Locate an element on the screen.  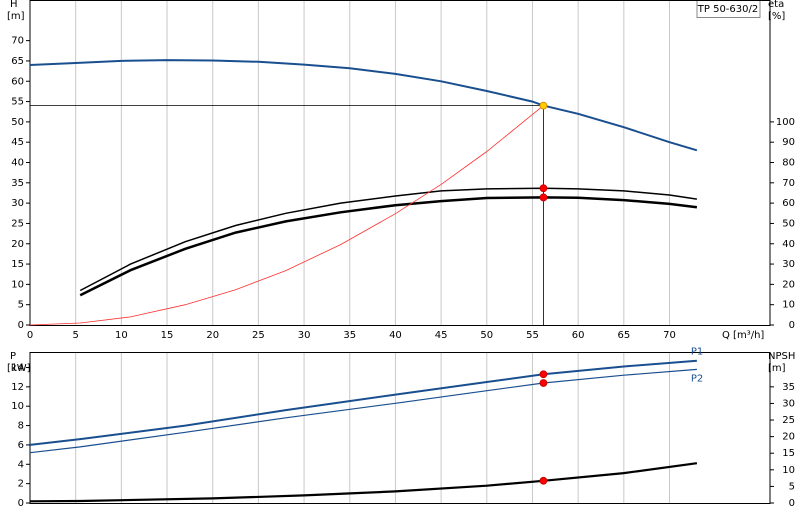
y2-axis-unit: [%] is located at coordinates (776, 16).